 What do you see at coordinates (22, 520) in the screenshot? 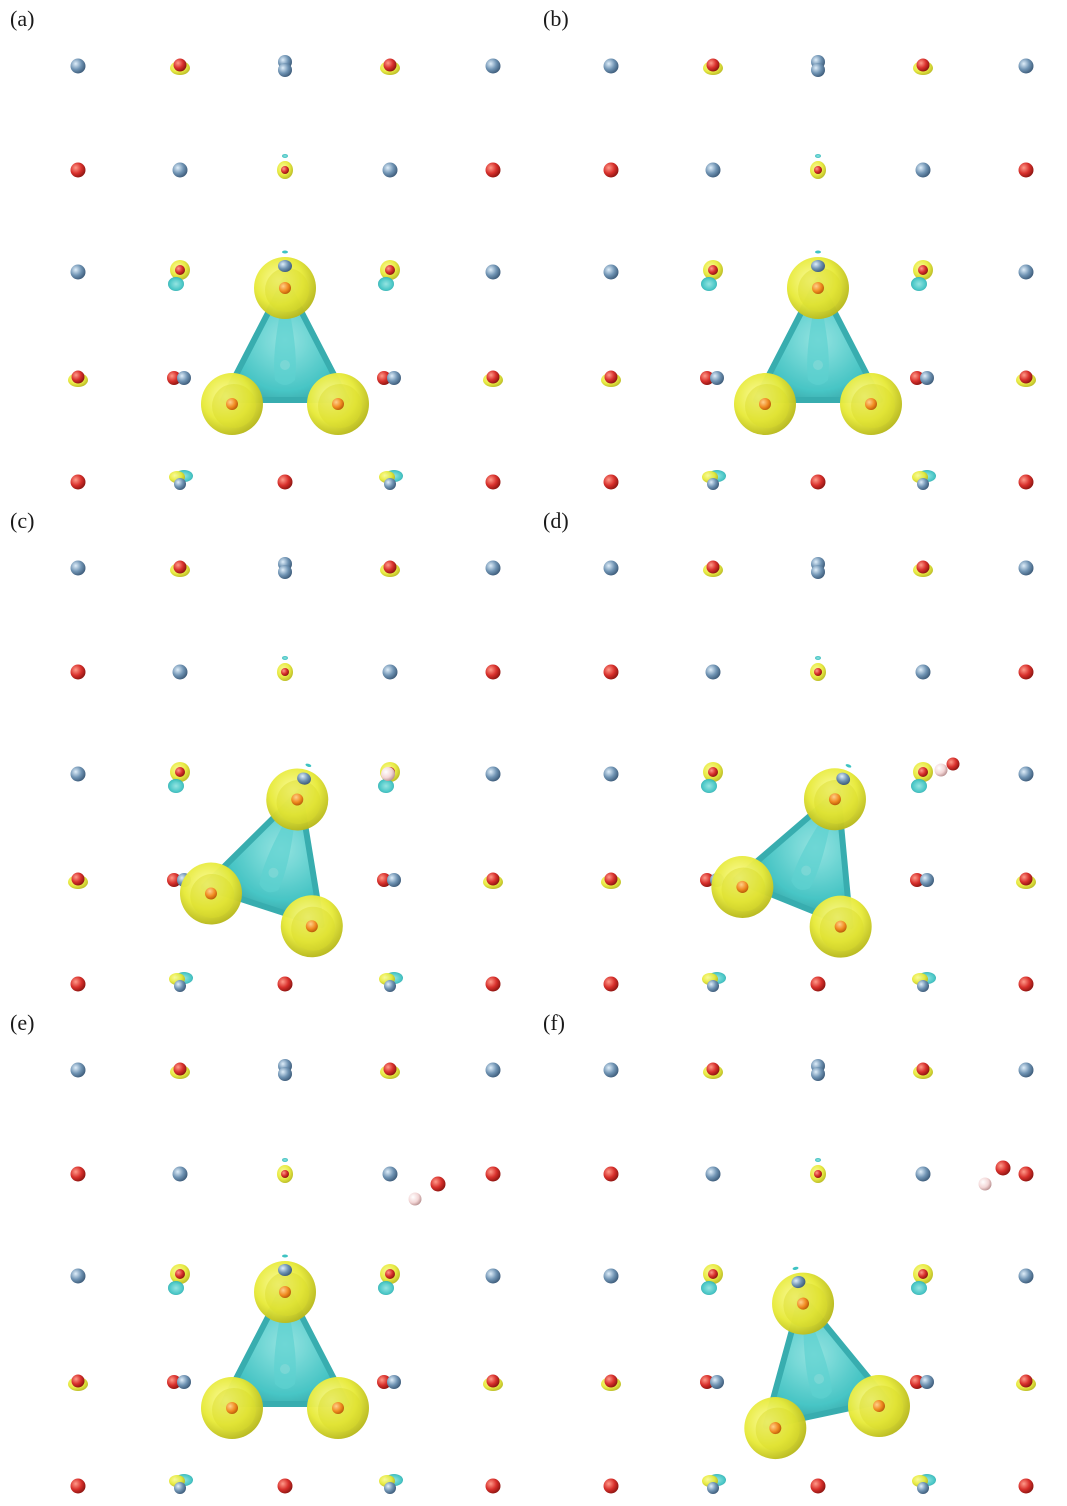
I see `panel-label-c: (c)` at bounding box center [22, 520].